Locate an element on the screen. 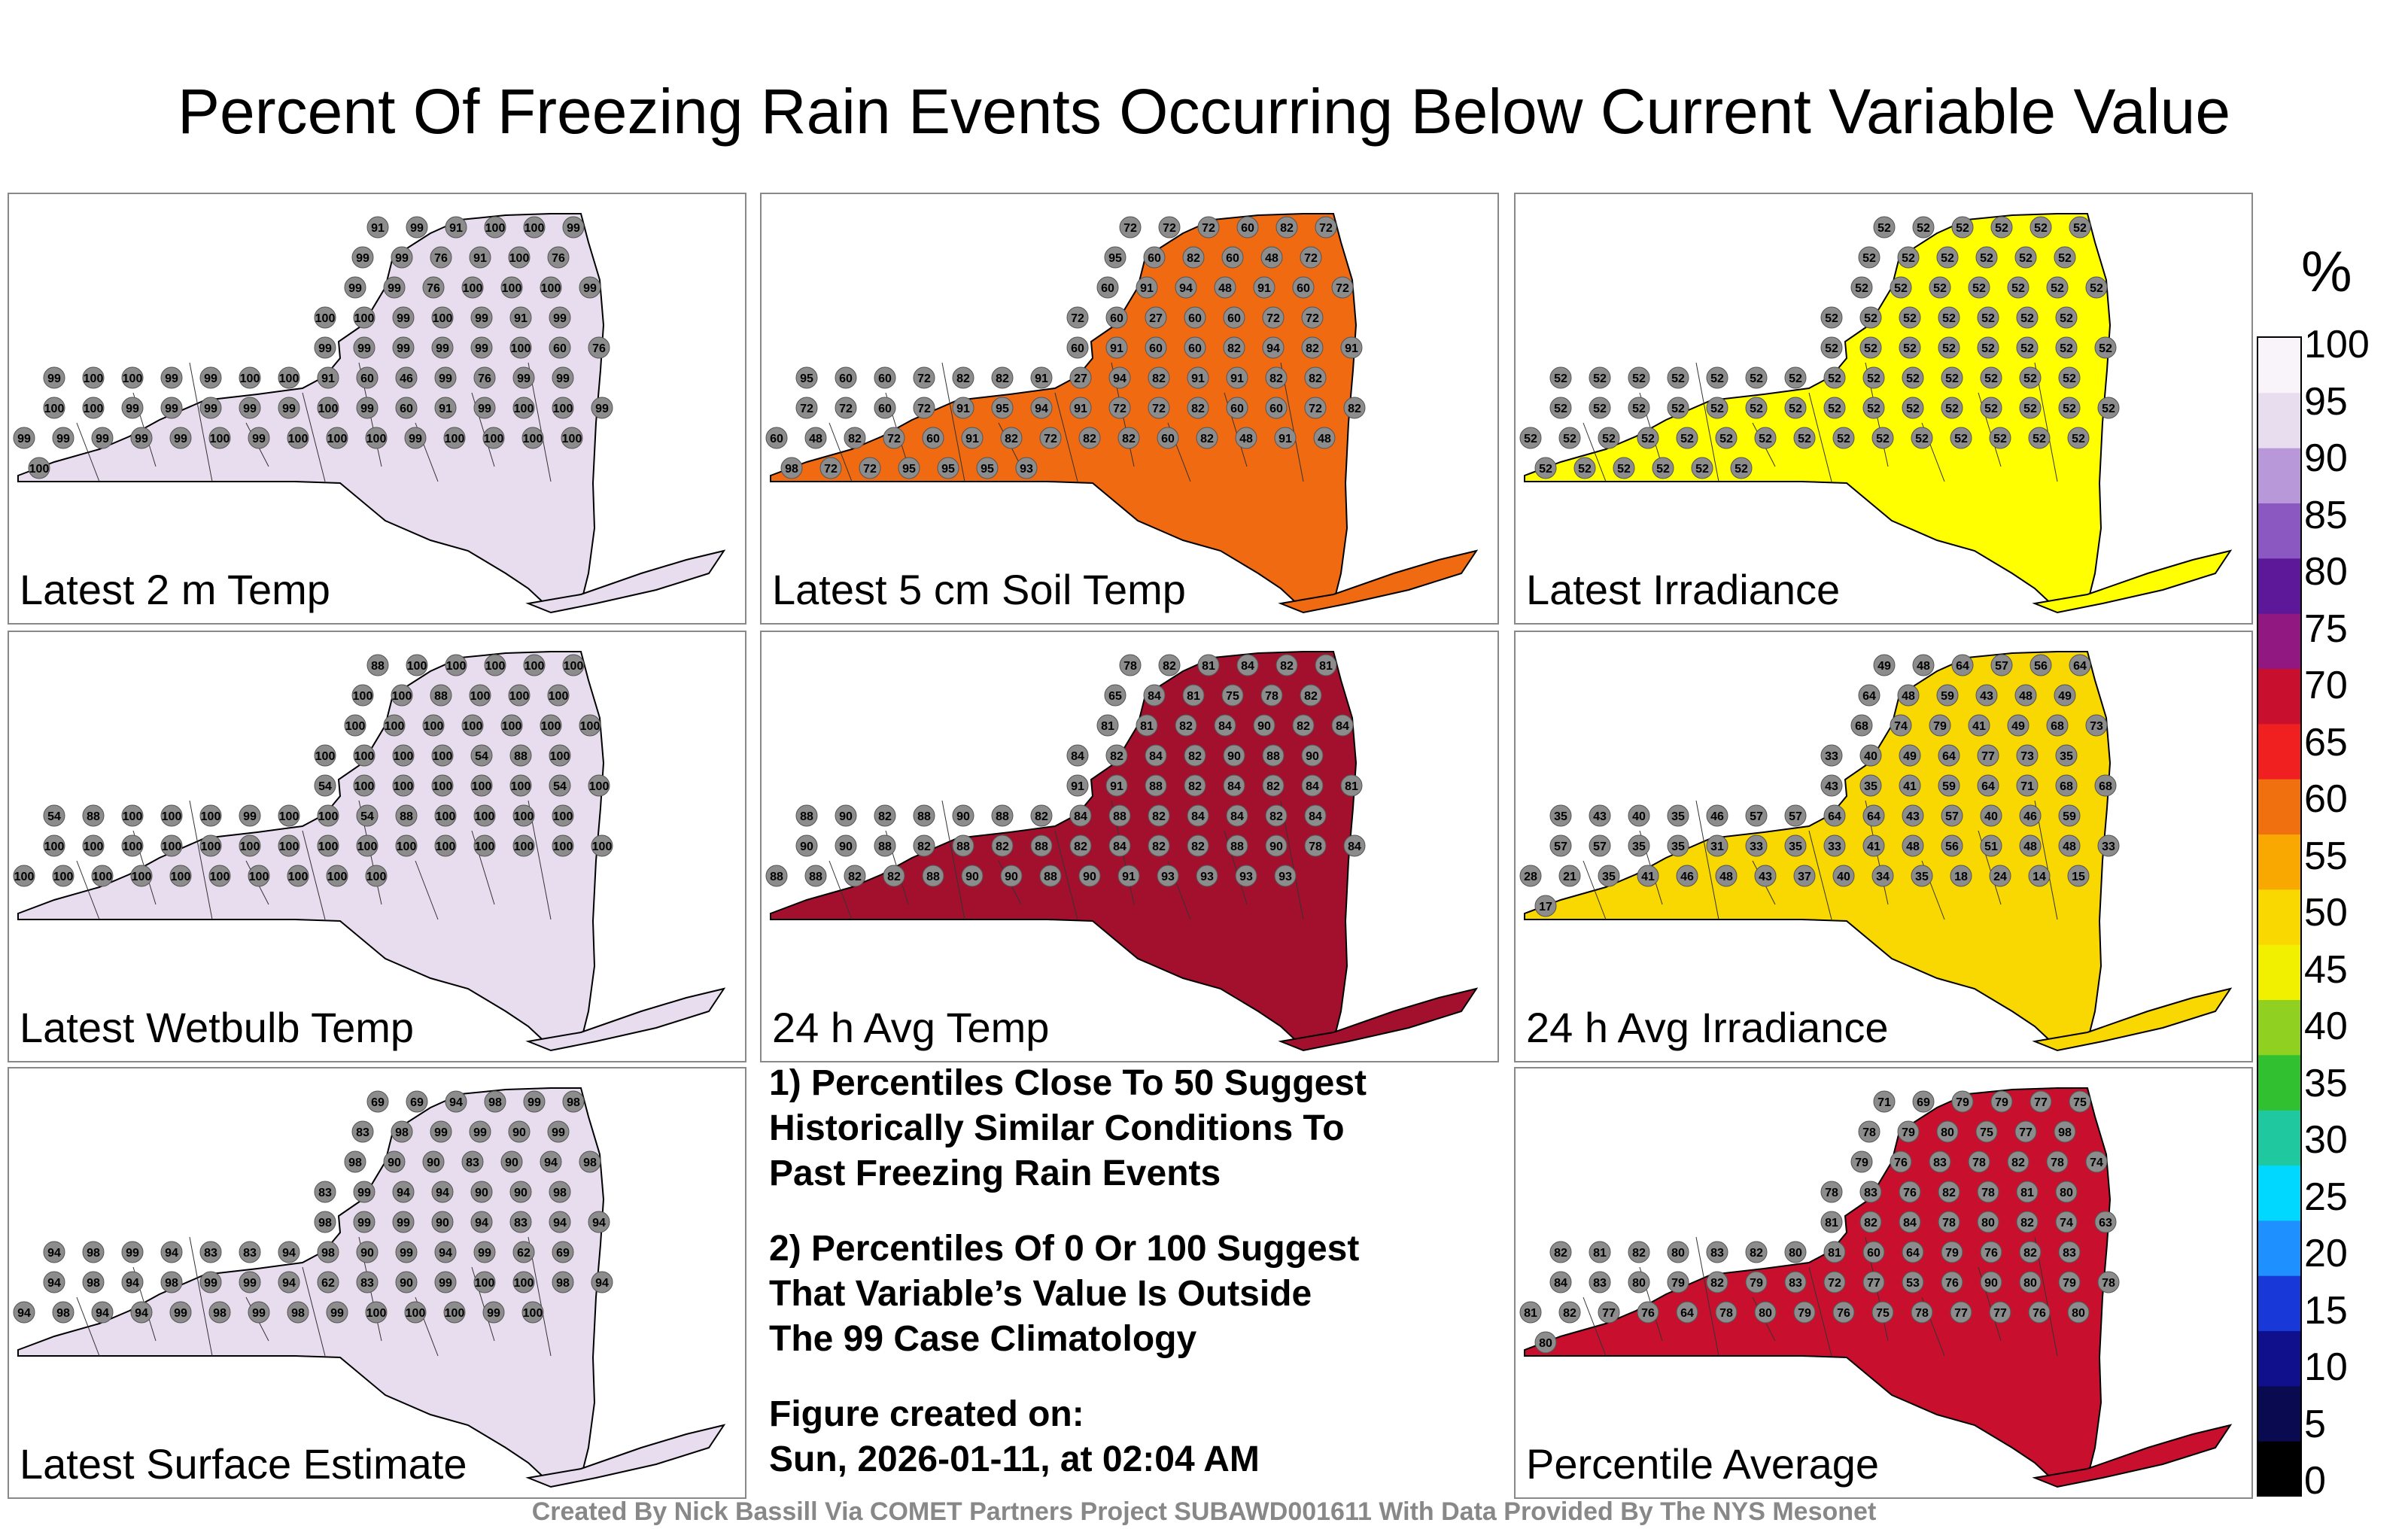 This screenshot has height=1535, width=2408. panel-label: Latest 5 cm Soil Temp is located at coordinates (979, 589).